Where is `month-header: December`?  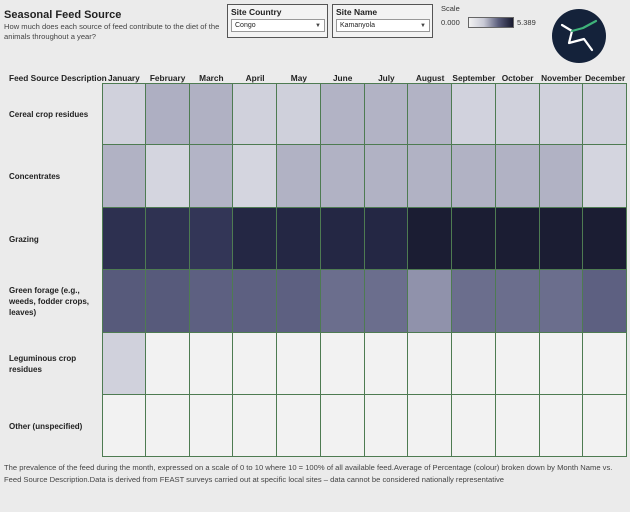 month-header: December is located at coordinates (605, 78).